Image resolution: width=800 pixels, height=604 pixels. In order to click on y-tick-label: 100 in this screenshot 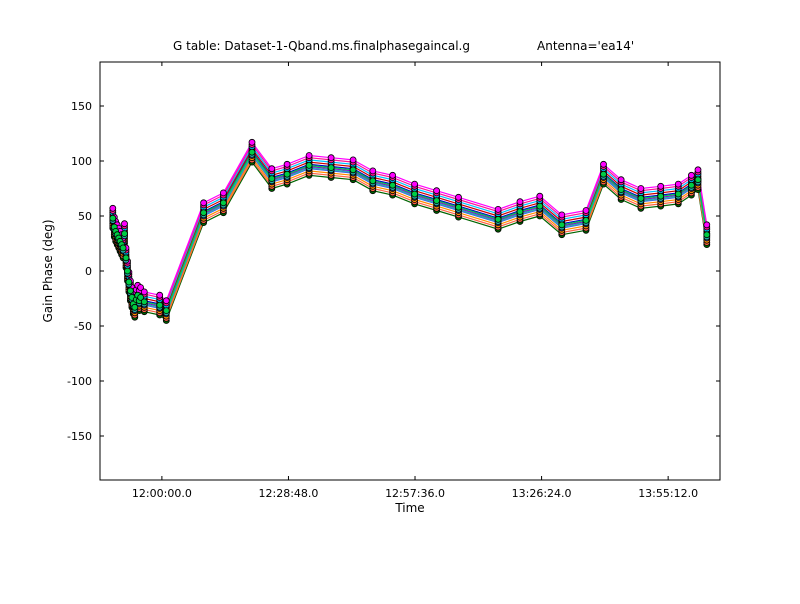, I will do `click(81, 161)`.